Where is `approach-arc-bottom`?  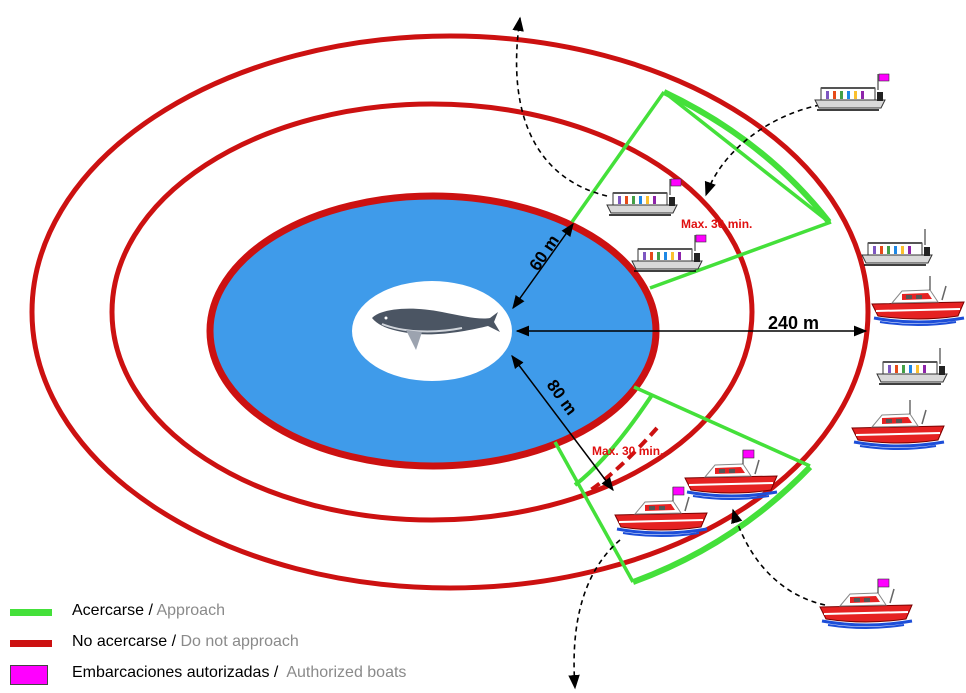 approach-arc-bottom is located at coordinates (722, 524).